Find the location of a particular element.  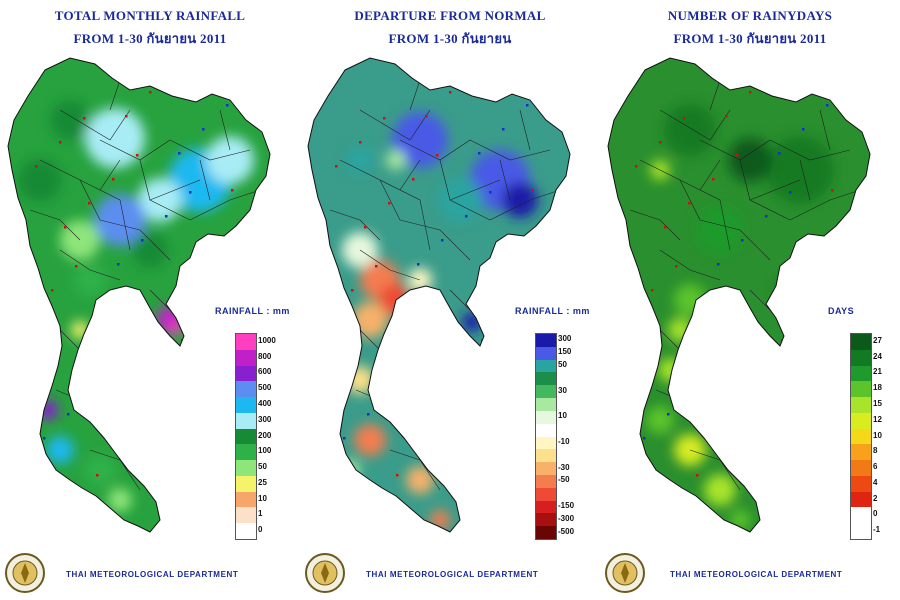

legend-label: -30 is located at coordinates (564, 467).